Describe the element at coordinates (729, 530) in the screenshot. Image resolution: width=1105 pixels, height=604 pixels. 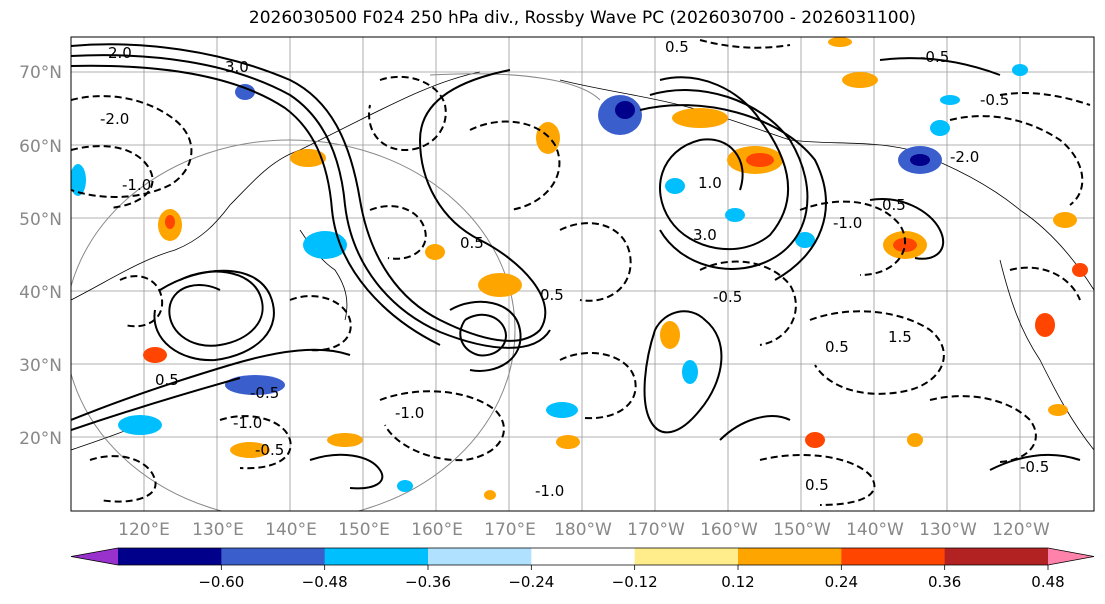
I see `lon-label: 160°W` at that location.